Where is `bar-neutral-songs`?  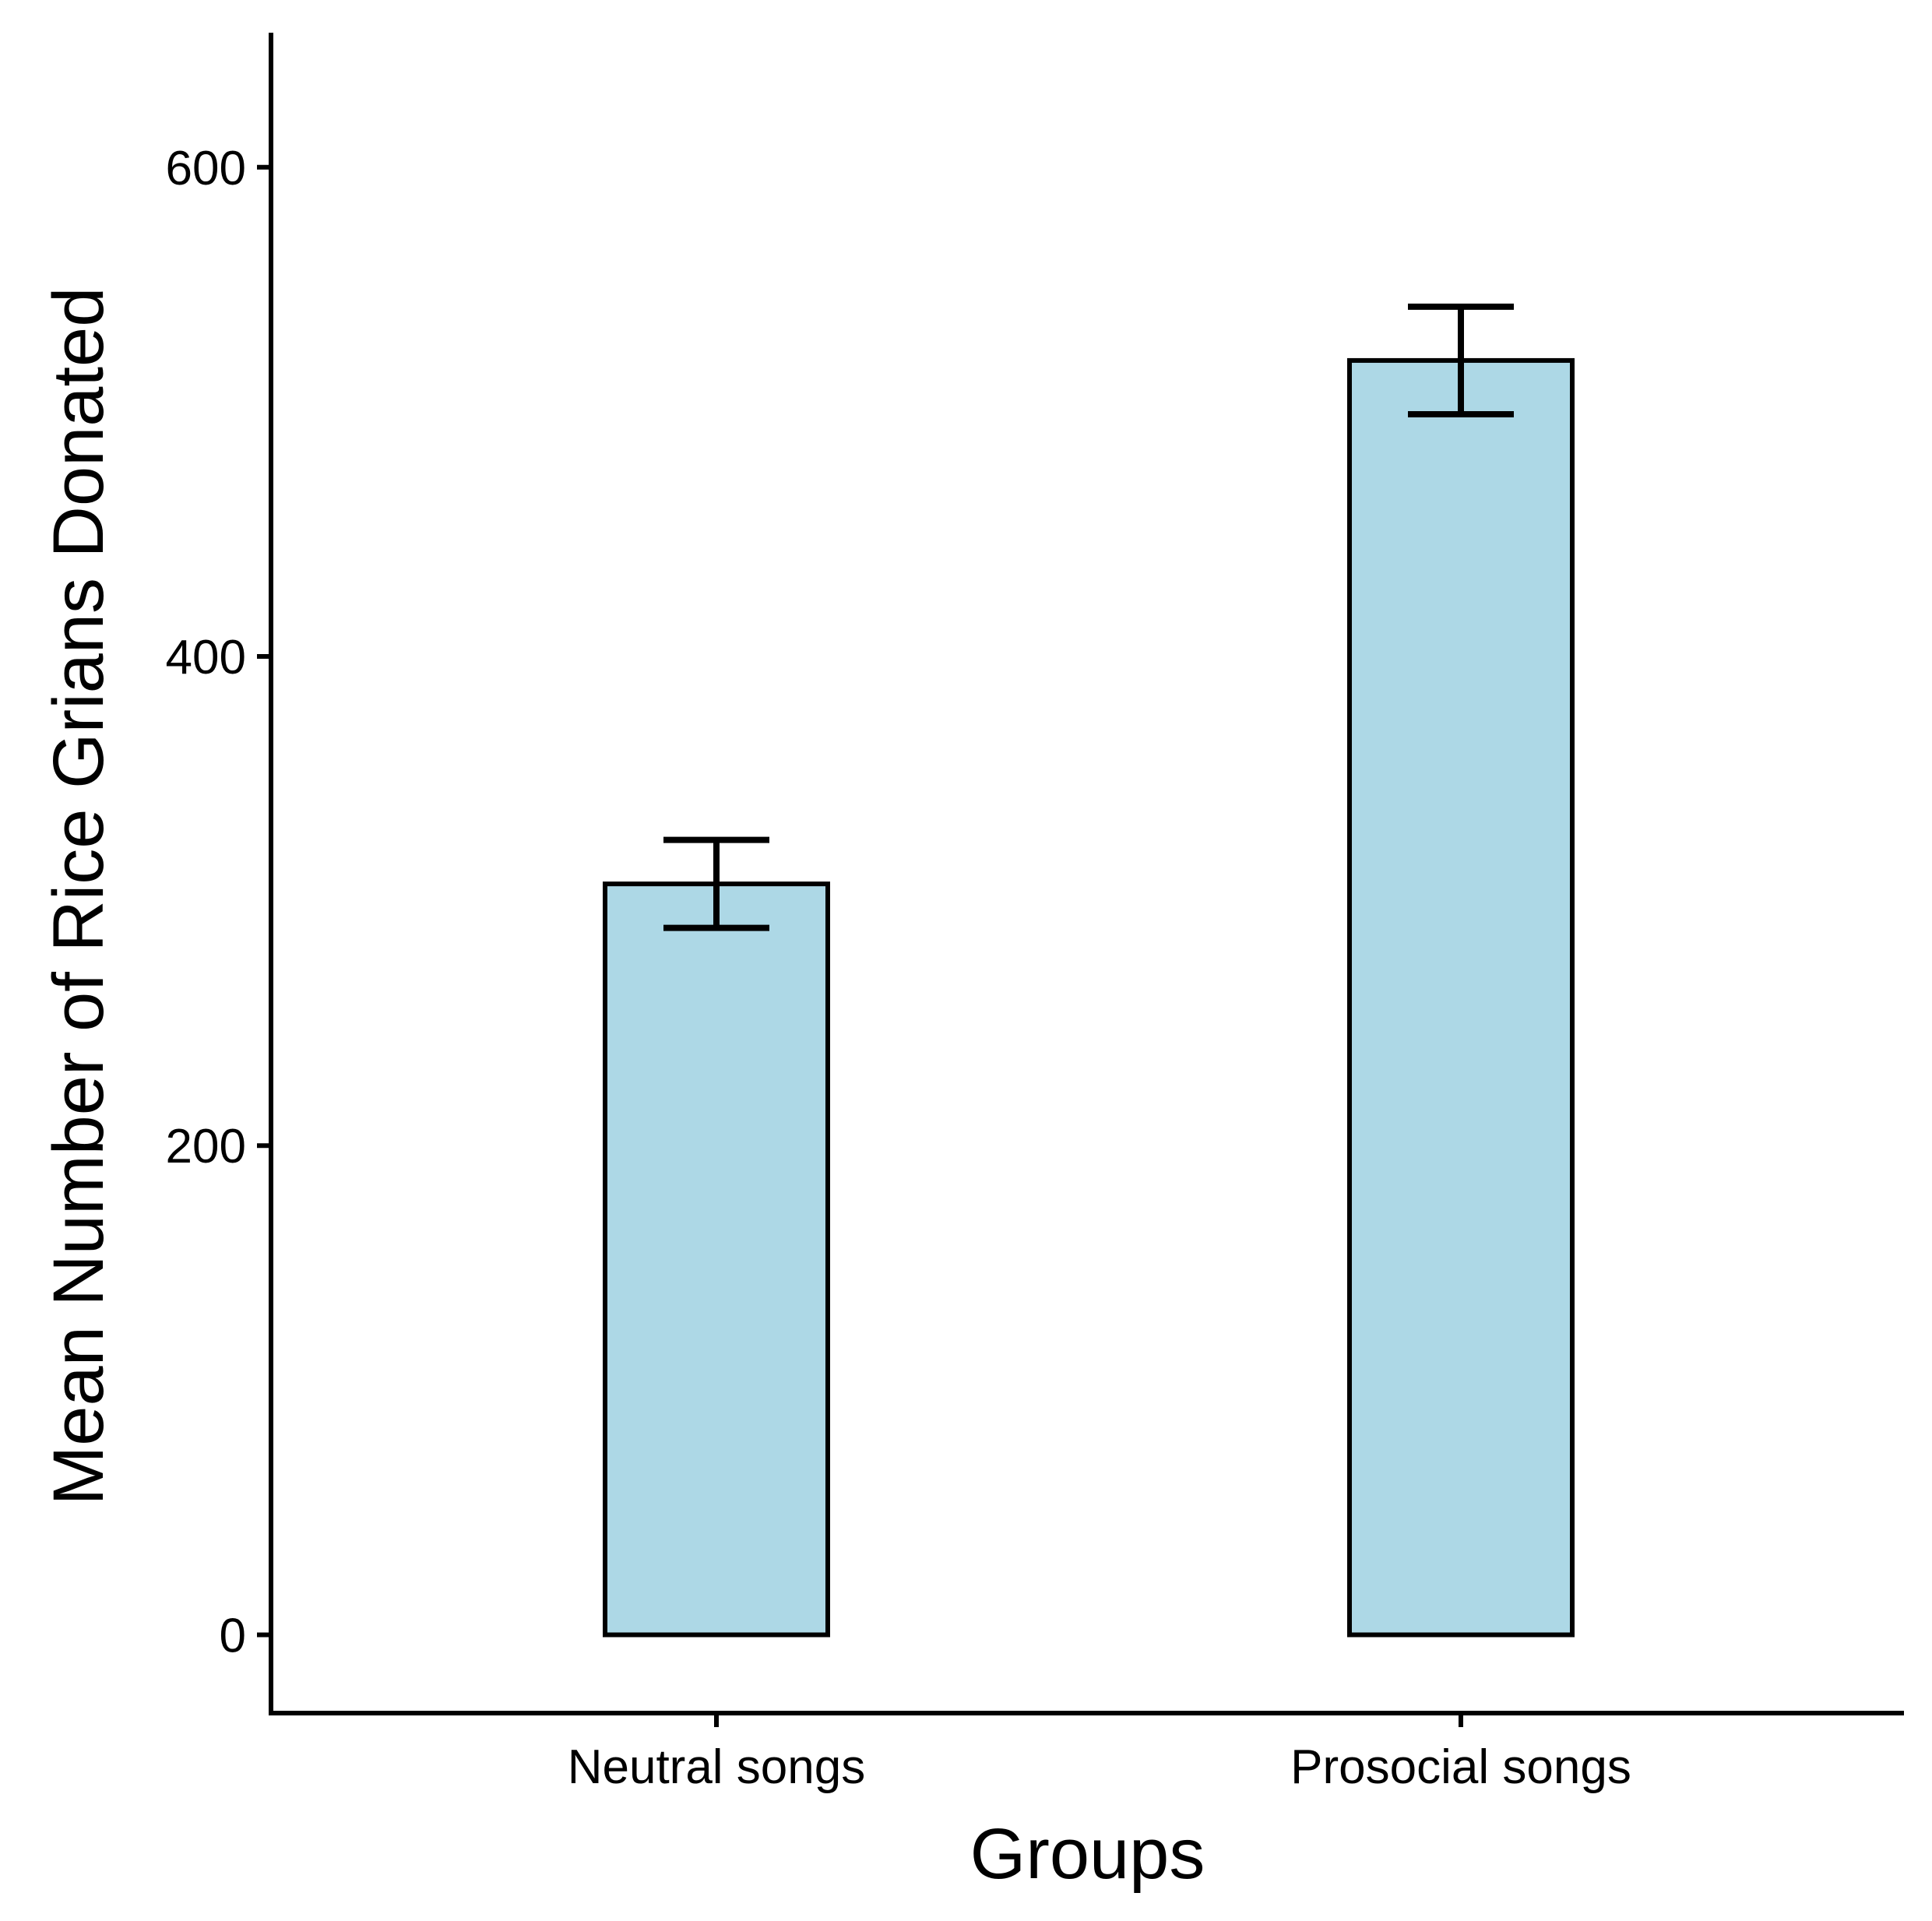
bar-neutral-songs is located at coordinates (716, 1259).